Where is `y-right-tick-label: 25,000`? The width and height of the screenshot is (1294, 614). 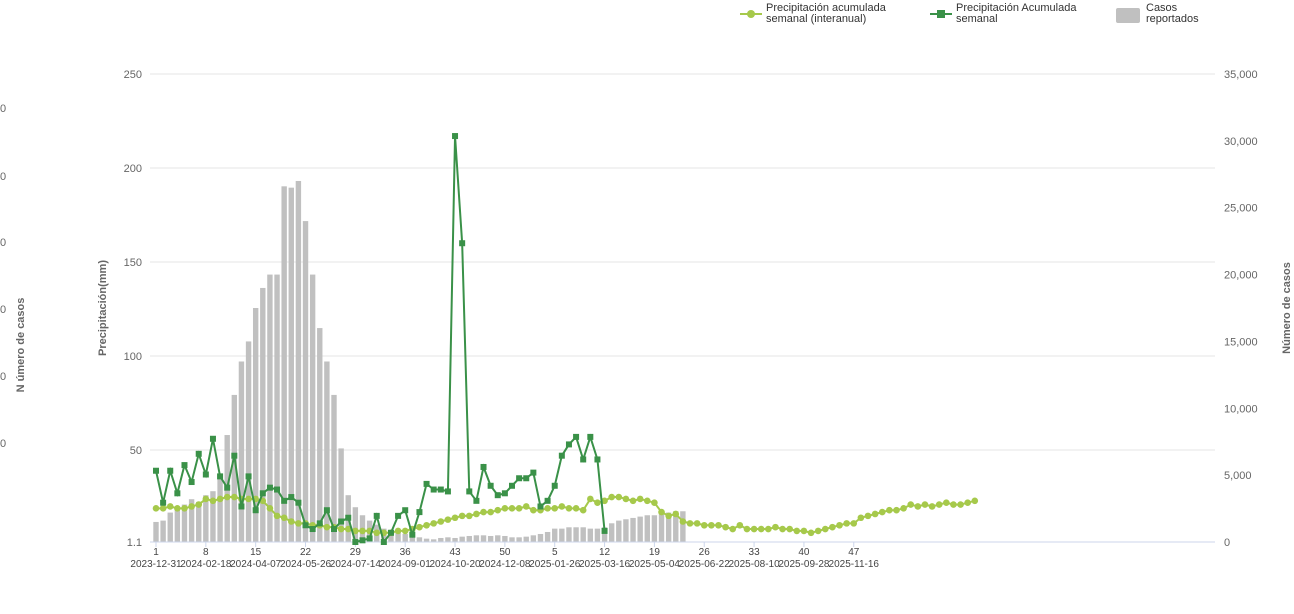 y-right-tick-label: 25,000 is located at coordinates (1241, 209).